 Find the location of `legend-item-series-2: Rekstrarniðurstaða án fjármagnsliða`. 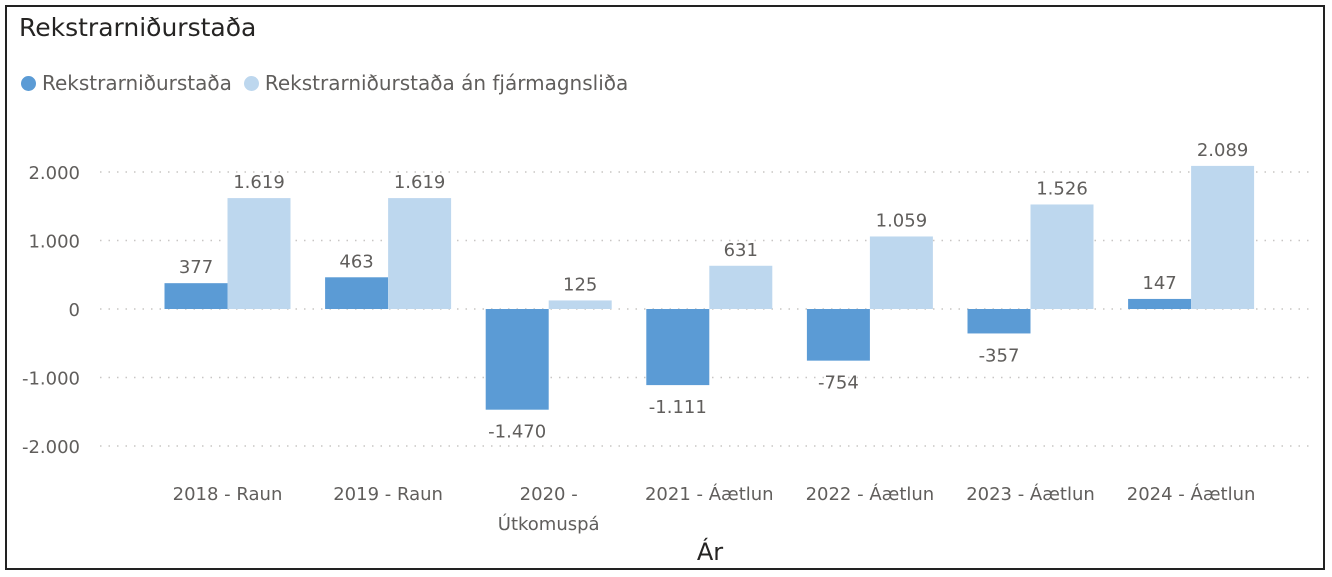

legend-item-series-2: Rekstrarniðurstaða án fjármagnsliða is located at coordinates (436, 83).